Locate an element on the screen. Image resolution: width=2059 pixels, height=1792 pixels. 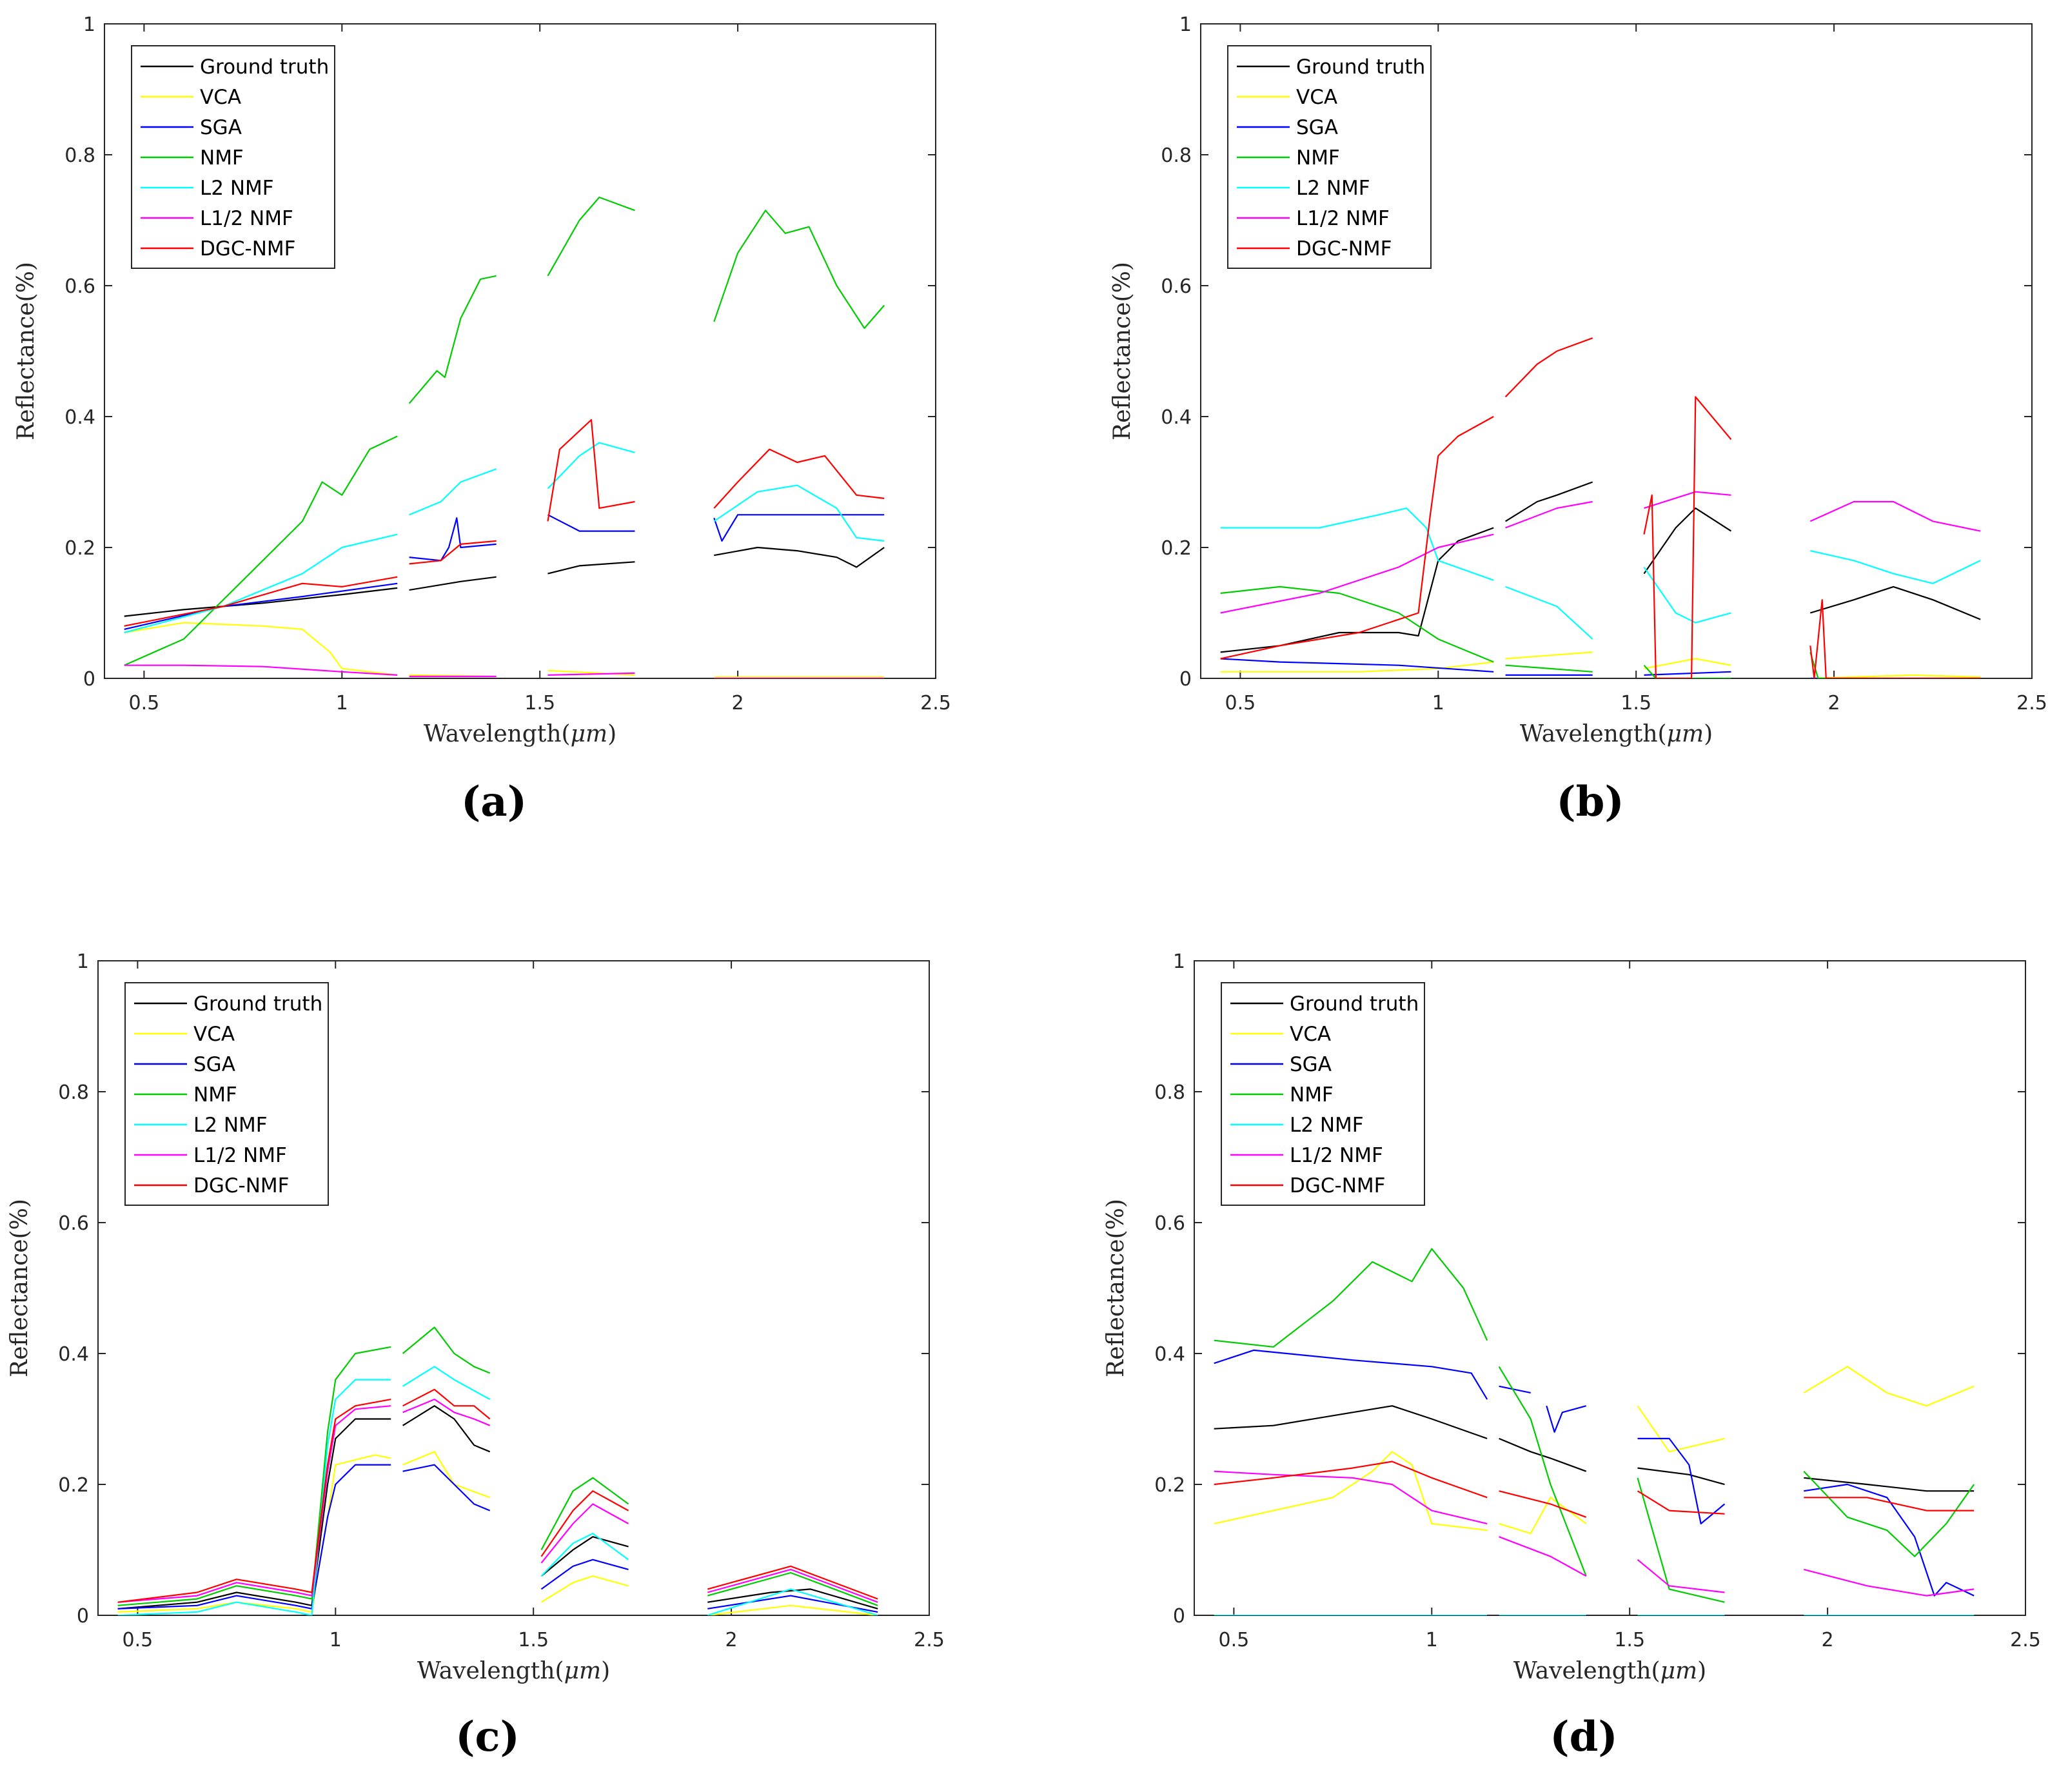
series-dgc-nmf is located at coordinates (504, 523).